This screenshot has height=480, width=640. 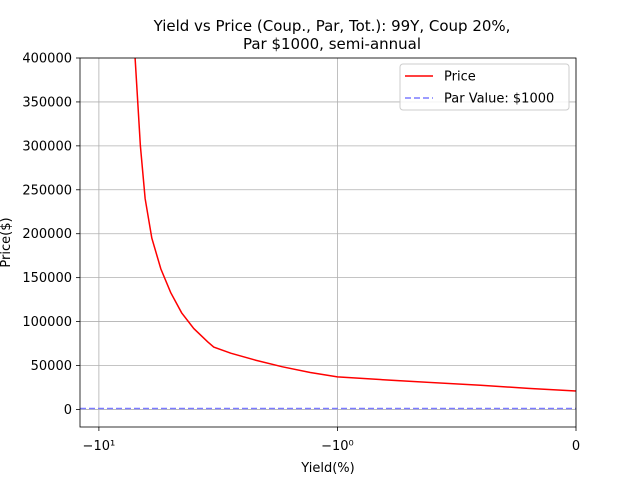 I want to click on y-tick-label: 0, so click(x=68, y=410).